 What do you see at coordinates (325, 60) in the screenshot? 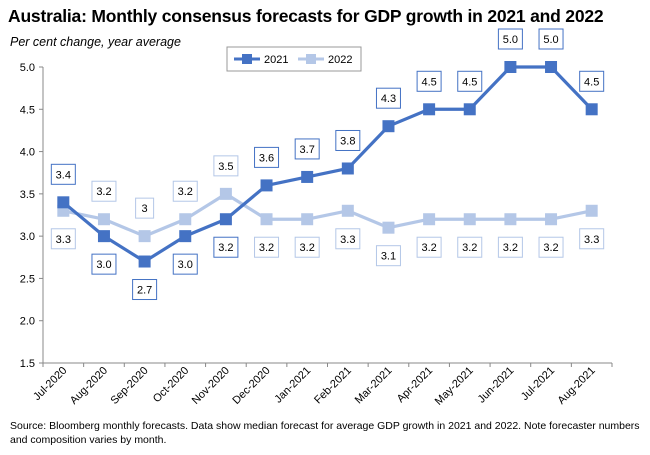
I see `legend-item-2022: 2022` at bounding box center [325, 60].